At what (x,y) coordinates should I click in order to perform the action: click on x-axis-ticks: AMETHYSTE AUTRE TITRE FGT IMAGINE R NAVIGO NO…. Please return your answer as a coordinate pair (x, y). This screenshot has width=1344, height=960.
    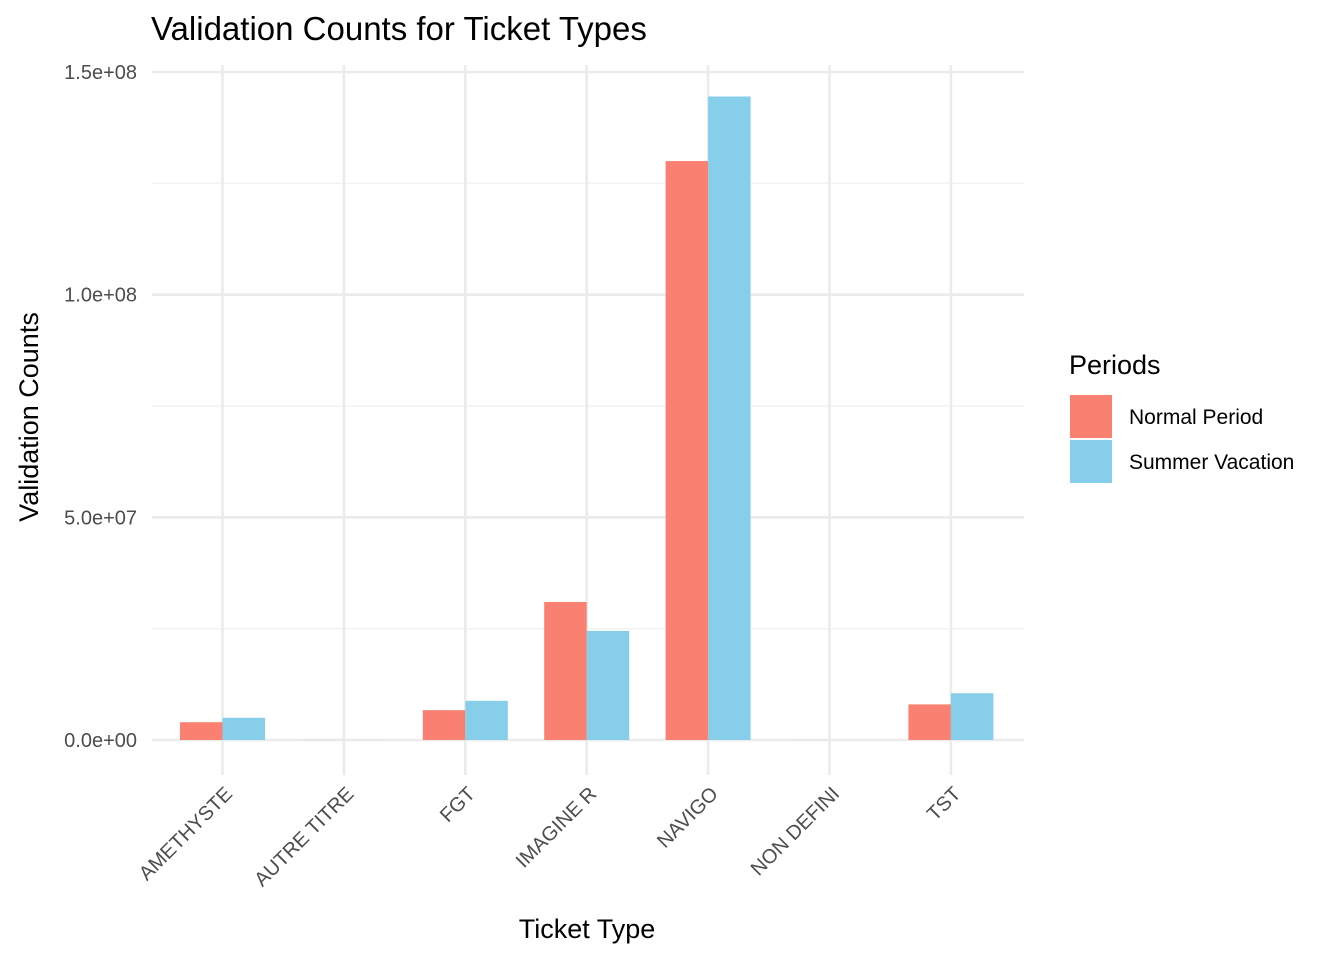
    Looking at the image, I should click on (550, 837).